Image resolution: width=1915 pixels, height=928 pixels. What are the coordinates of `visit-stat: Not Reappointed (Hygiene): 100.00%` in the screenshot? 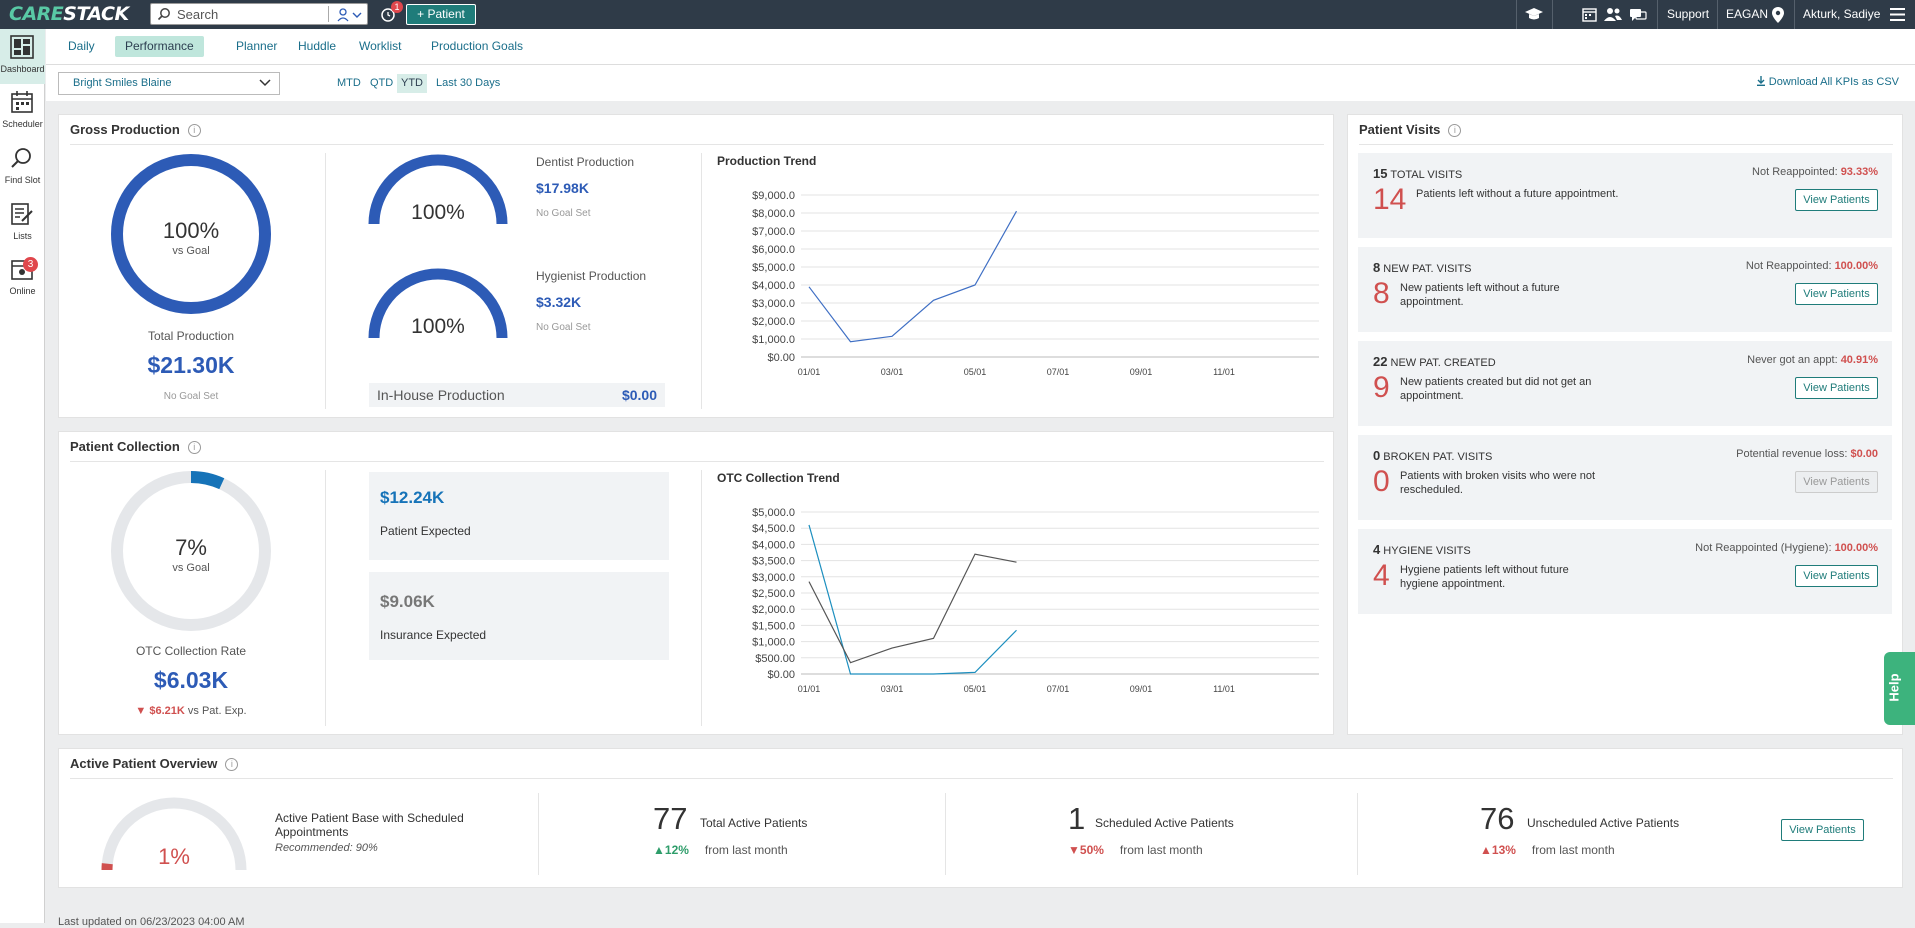 It's located at (1786, 548).